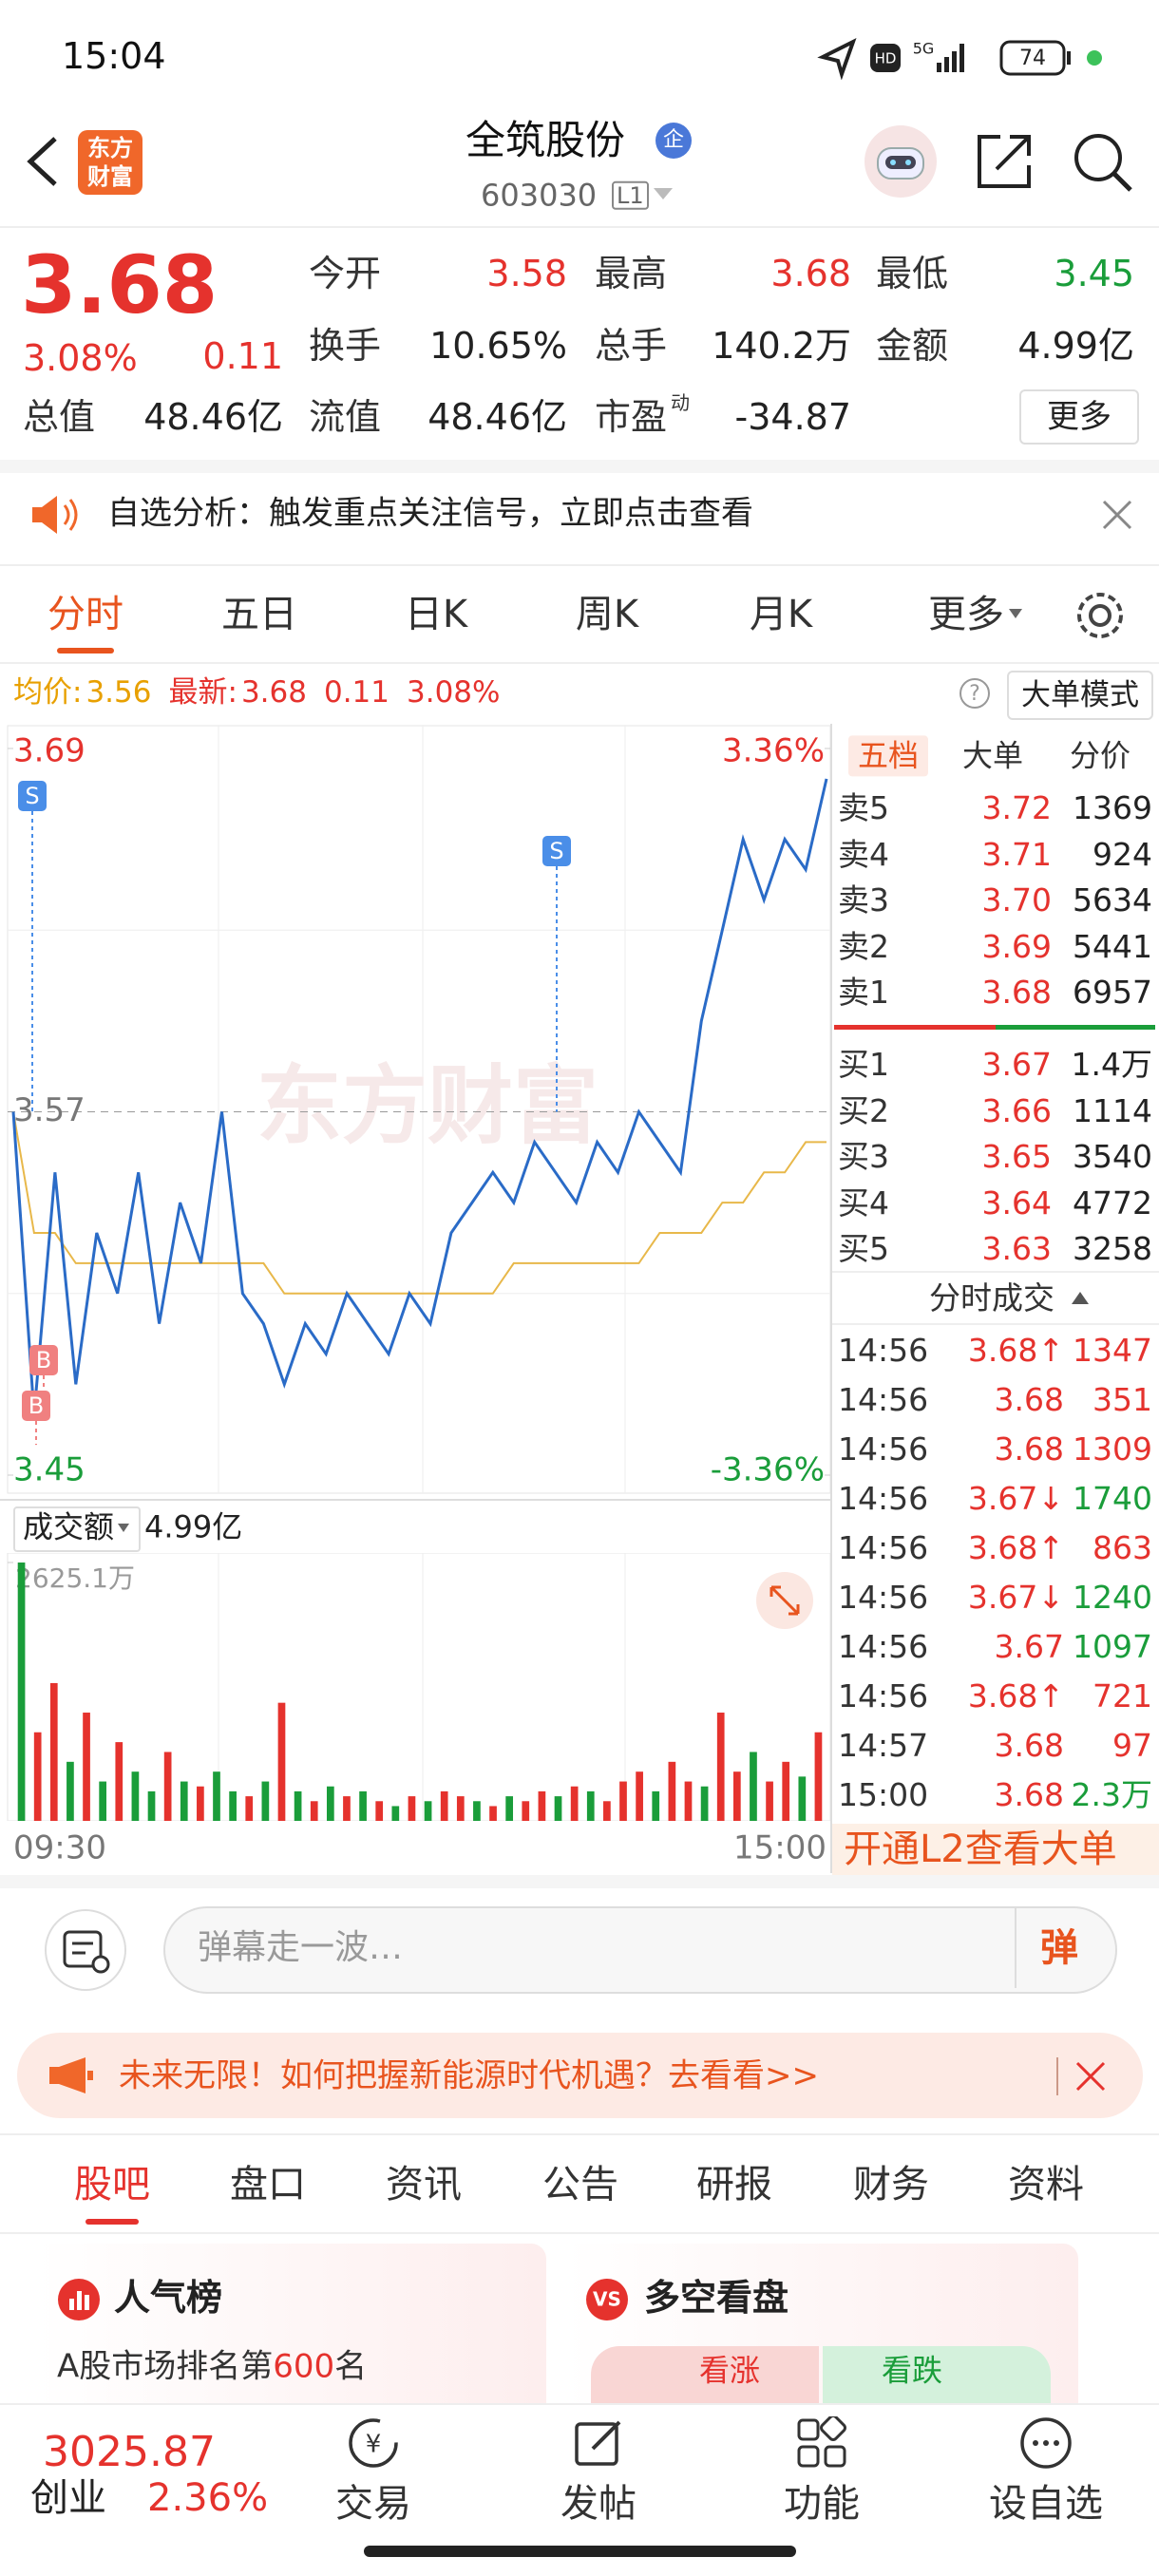  Describe the element at coordinates (1046, 2504) in the screenshot. I see `nav-label: 设自选` at that location.